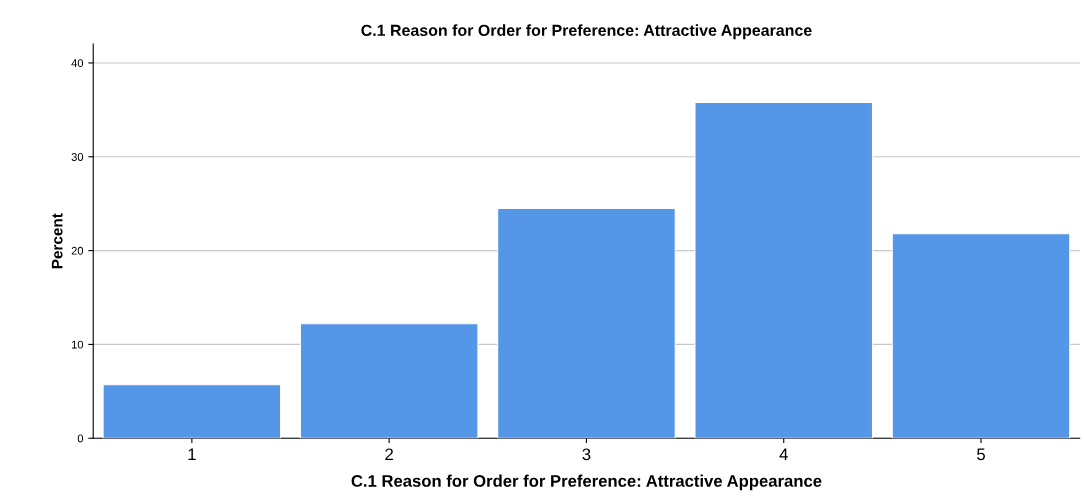  Describe the element at coordinates (783, 454) in the screenshot. I see `x-tick-label: 4` at that location.